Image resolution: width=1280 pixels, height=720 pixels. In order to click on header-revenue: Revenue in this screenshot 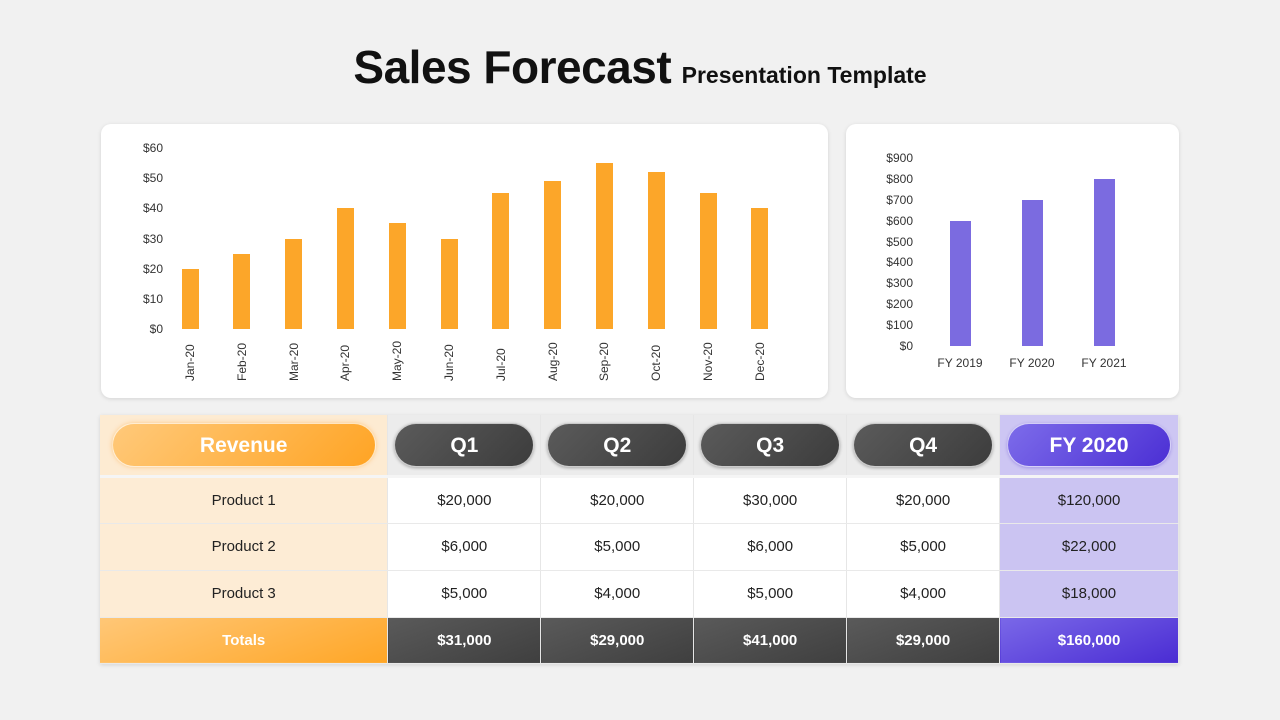, I will do `click(243, 444)`.